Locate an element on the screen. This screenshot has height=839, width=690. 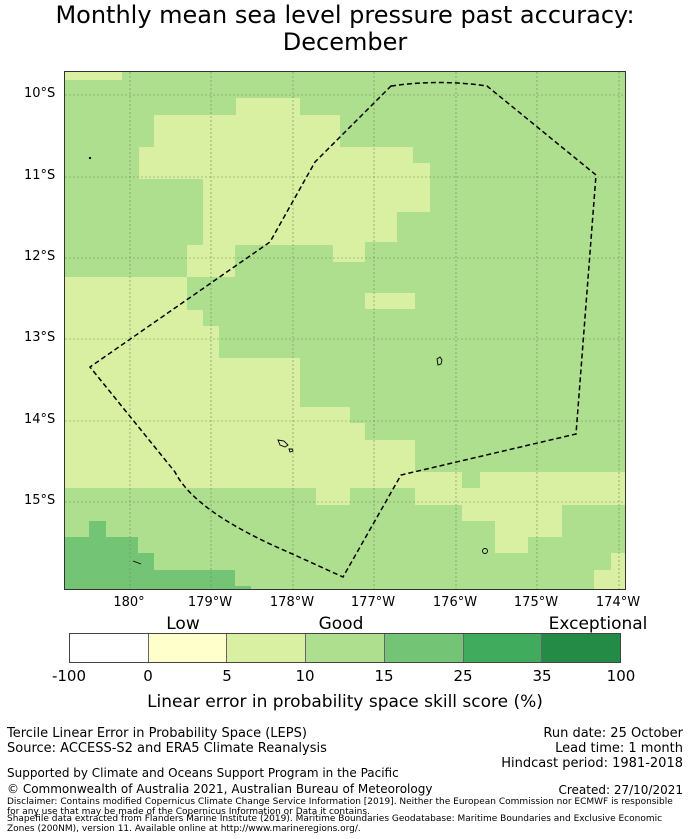
created-date: Created: 27/10/2021 is located at coordinates (620, 790).